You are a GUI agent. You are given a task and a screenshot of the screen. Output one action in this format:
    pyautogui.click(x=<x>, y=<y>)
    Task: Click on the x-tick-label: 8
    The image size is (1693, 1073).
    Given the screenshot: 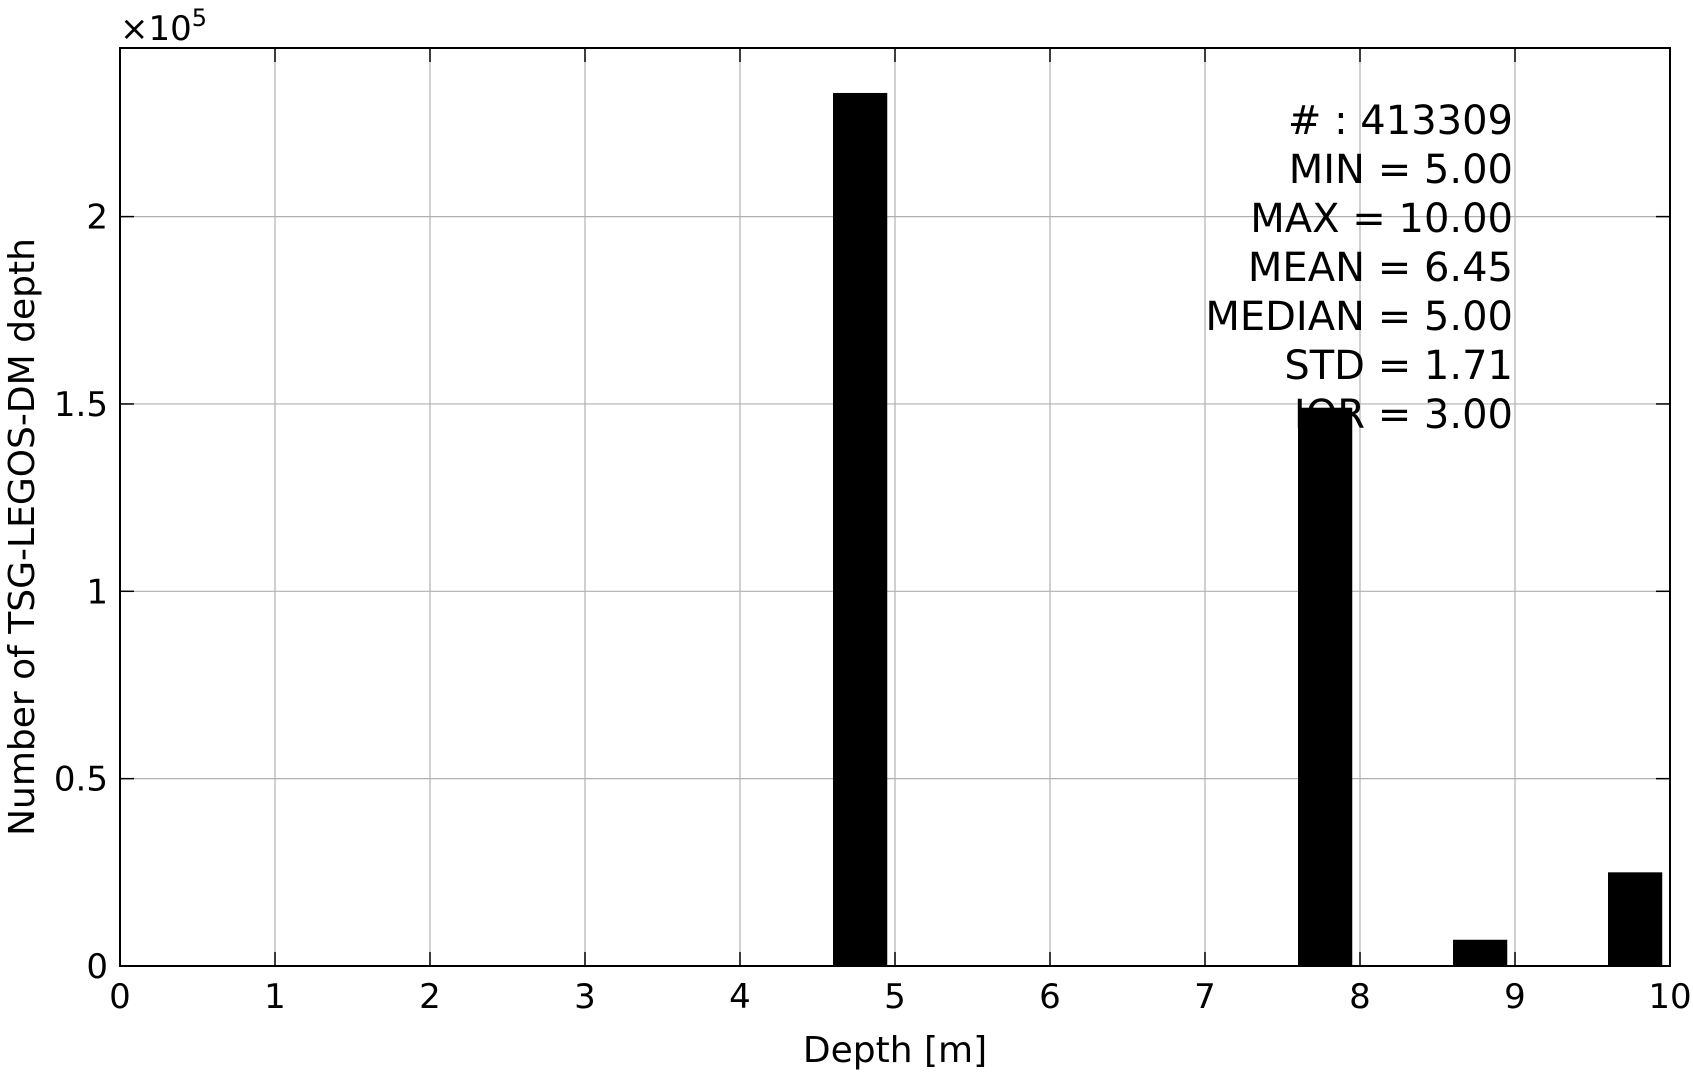 What is the action you would take?
    pyautogui.click(x=1360, y=997)
    